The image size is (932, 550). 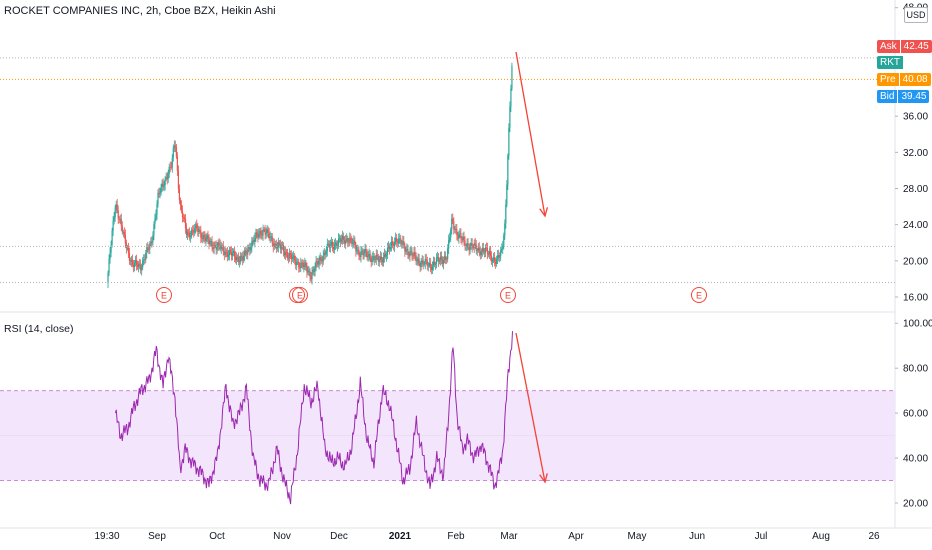 What do you see at coordinates (888, 79) in the screenshot?
I see `price-tag-label: Pre` at bounding box center [888, 79].